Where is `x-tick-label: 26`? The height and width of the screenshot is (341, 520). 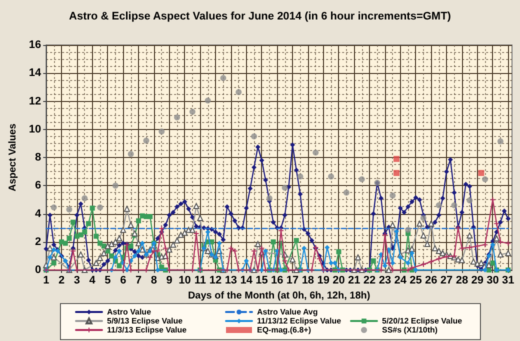
x-tick-label: 26 is located at coordinates (431, 280).